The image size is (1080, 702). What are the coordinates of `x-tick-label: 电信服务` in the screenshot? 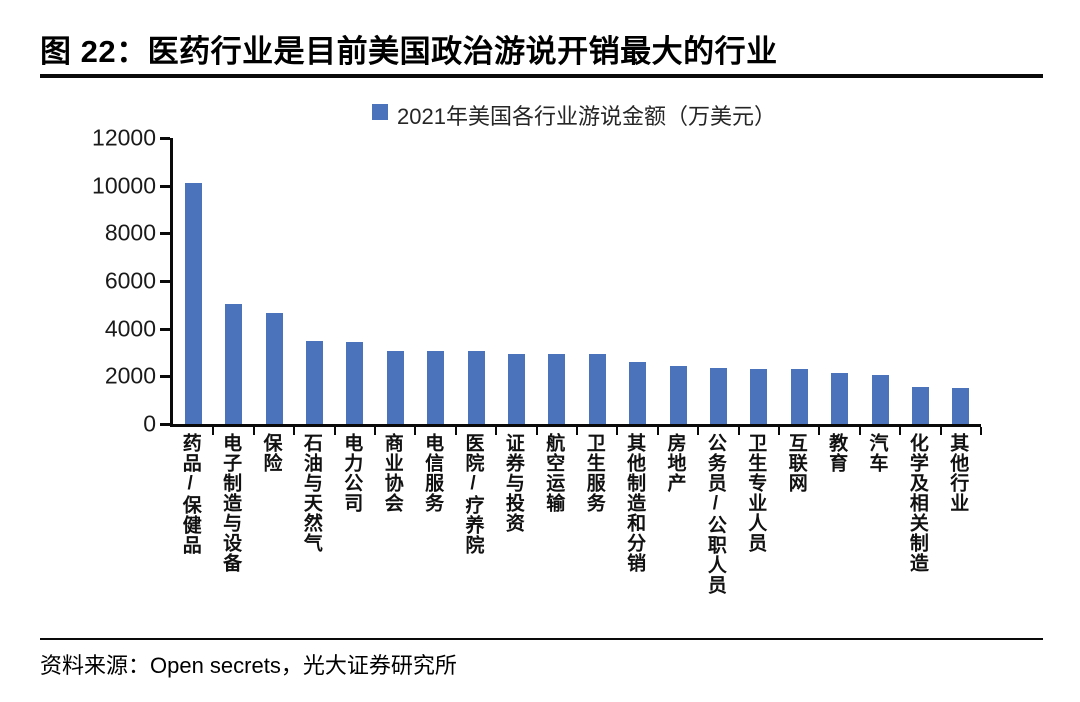 It's located at (433, 473).